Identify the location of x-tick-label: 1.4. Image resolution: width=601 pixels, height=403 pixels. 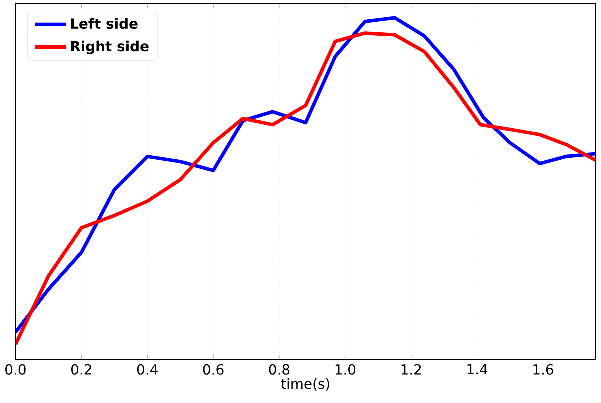
(478, 369).